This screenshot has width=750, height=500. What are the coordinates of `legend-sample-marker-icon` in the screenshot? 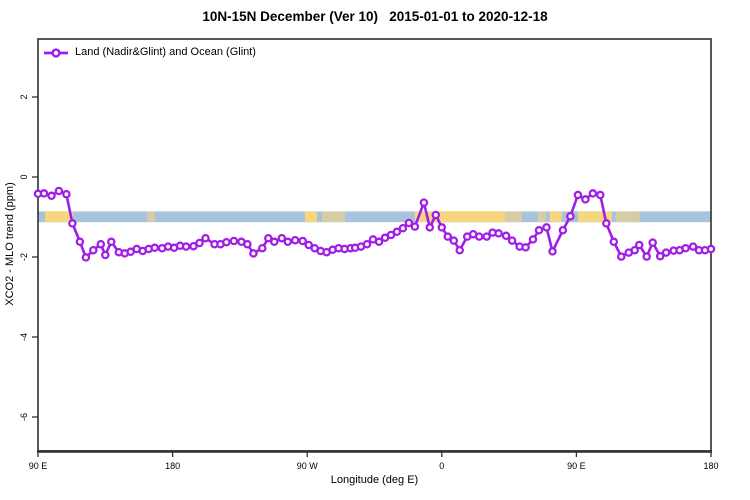 It's located at (56, 53).